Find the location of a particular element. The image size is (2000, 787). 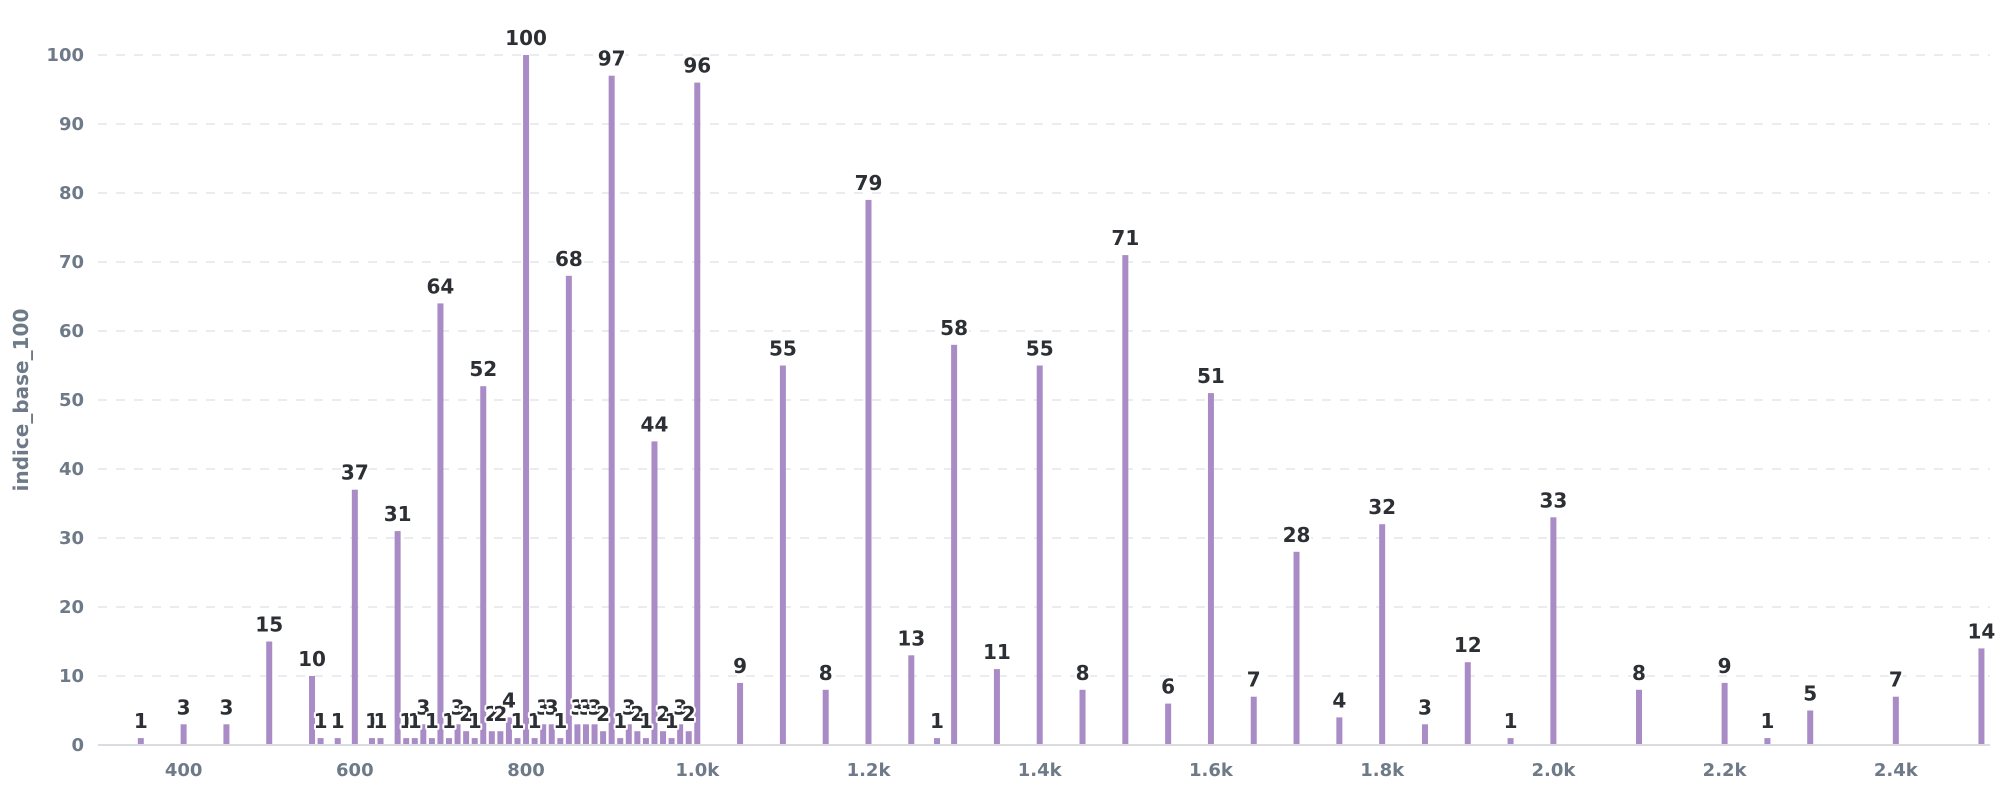

y-tick-label: 80 is located at coordinates (71, 193).